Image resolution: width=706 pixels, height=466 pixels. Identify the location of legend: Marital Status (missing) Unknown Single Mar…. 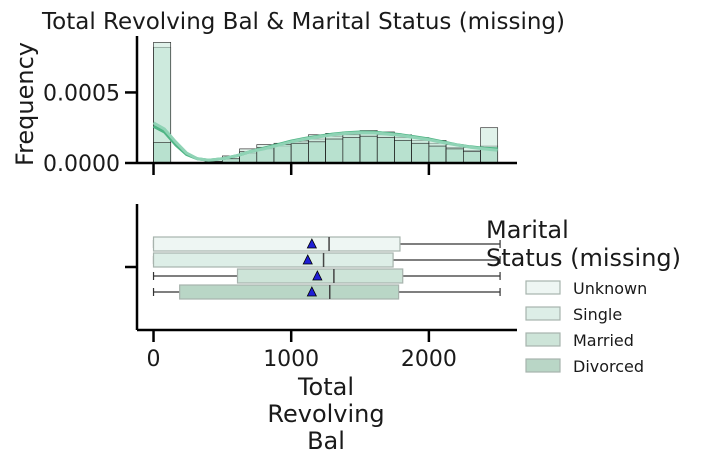
(583, 296).